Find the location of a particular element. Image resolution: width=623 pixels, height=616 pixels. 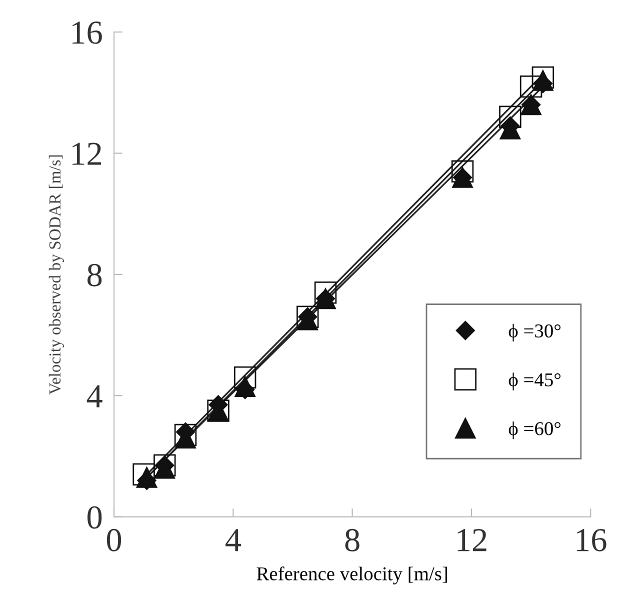

x-tick-label: 16 is located at coordinates (591, 540).